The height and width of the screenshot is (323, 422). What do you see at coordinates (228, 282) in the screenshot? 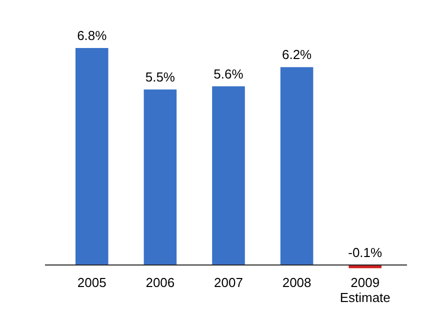
I see `x-tick-label: 2007` at bounding box center [228, 282].